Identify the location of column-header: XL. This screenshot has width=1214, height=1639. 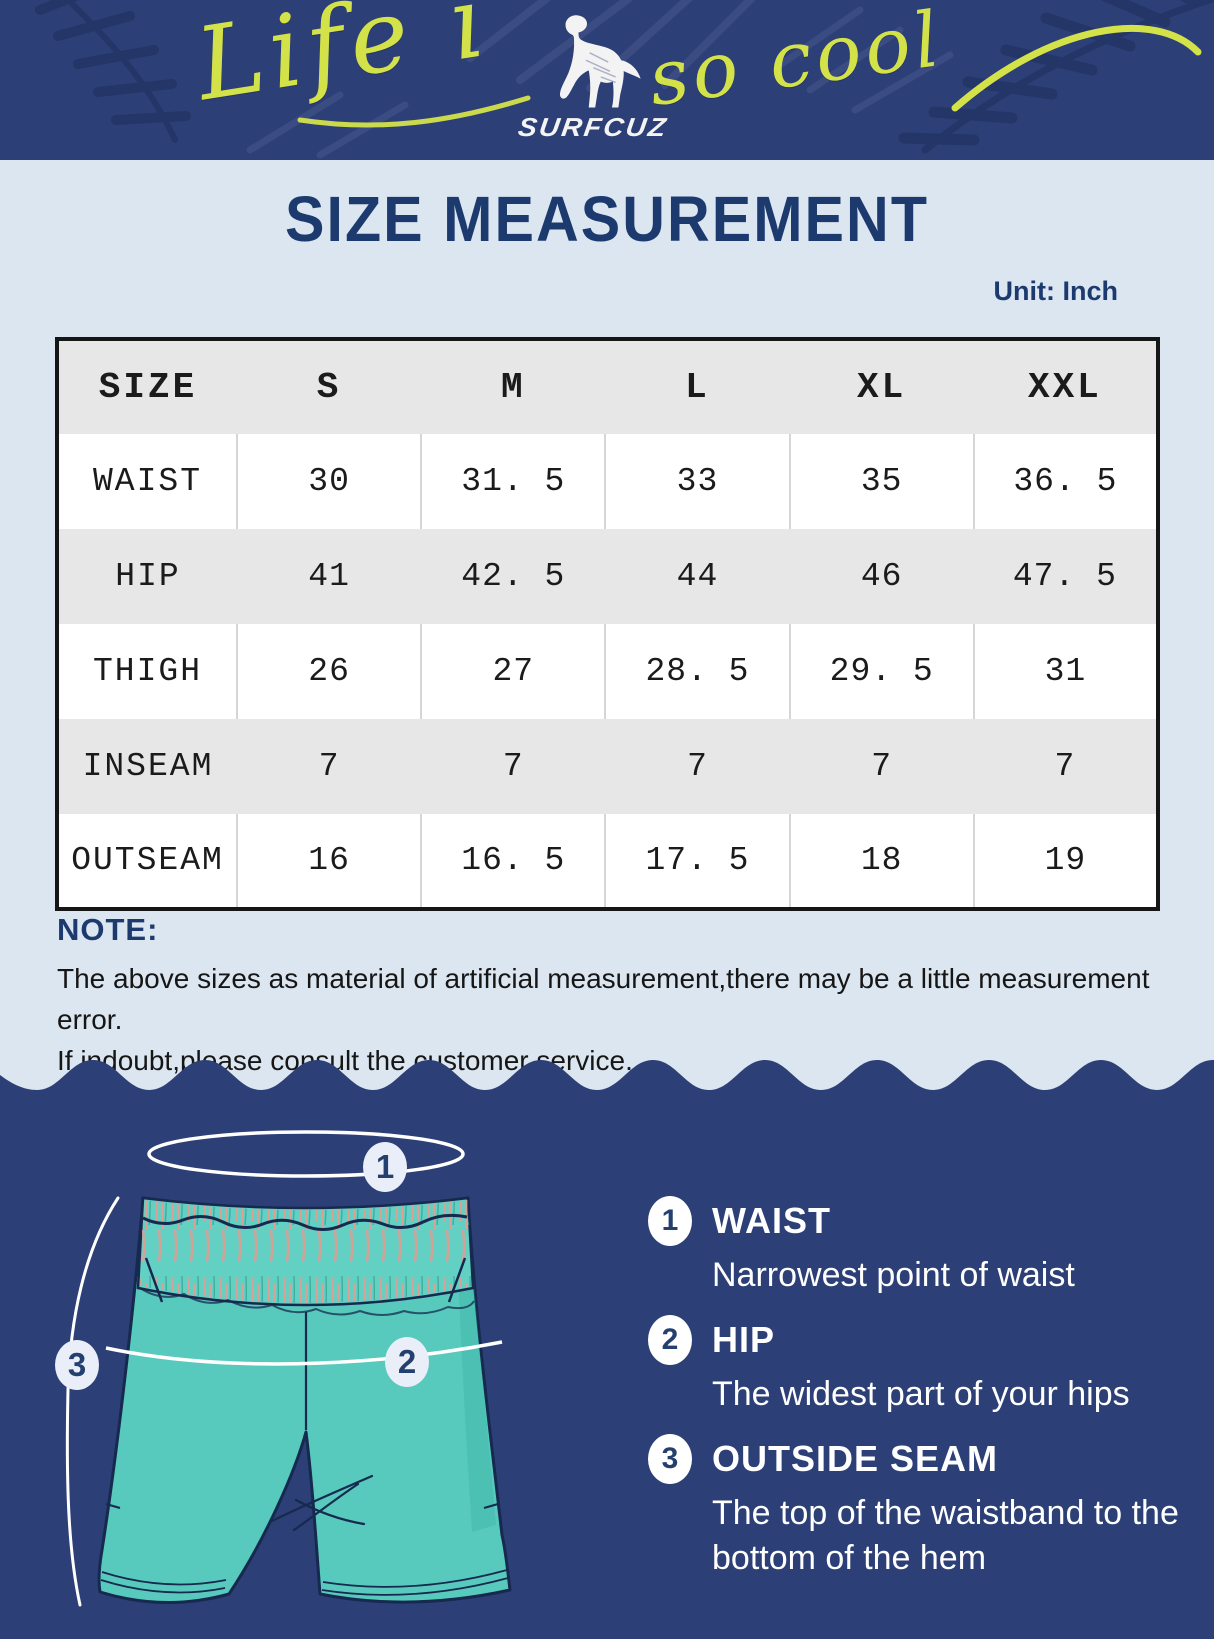
(882, 387).